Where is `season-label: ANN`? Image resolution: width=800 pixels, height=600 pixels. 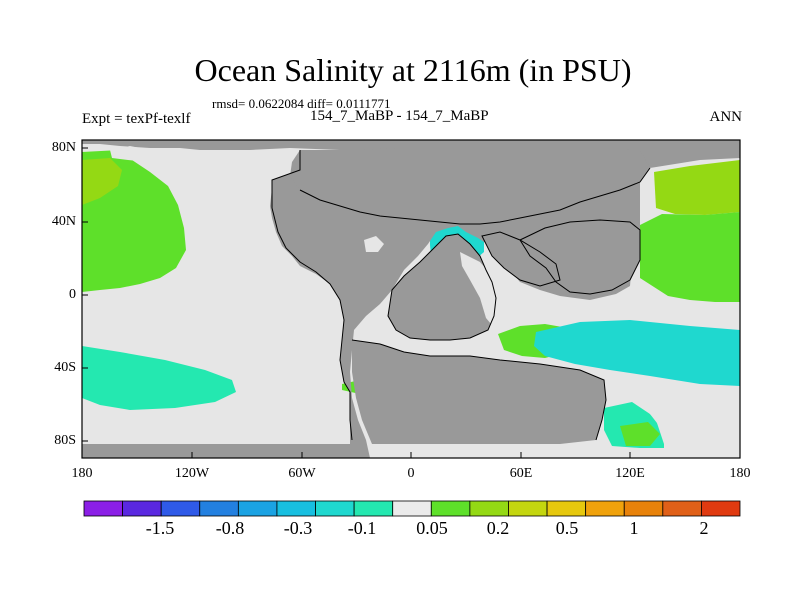 season-label: ANN is located at coordinates (726, 117).